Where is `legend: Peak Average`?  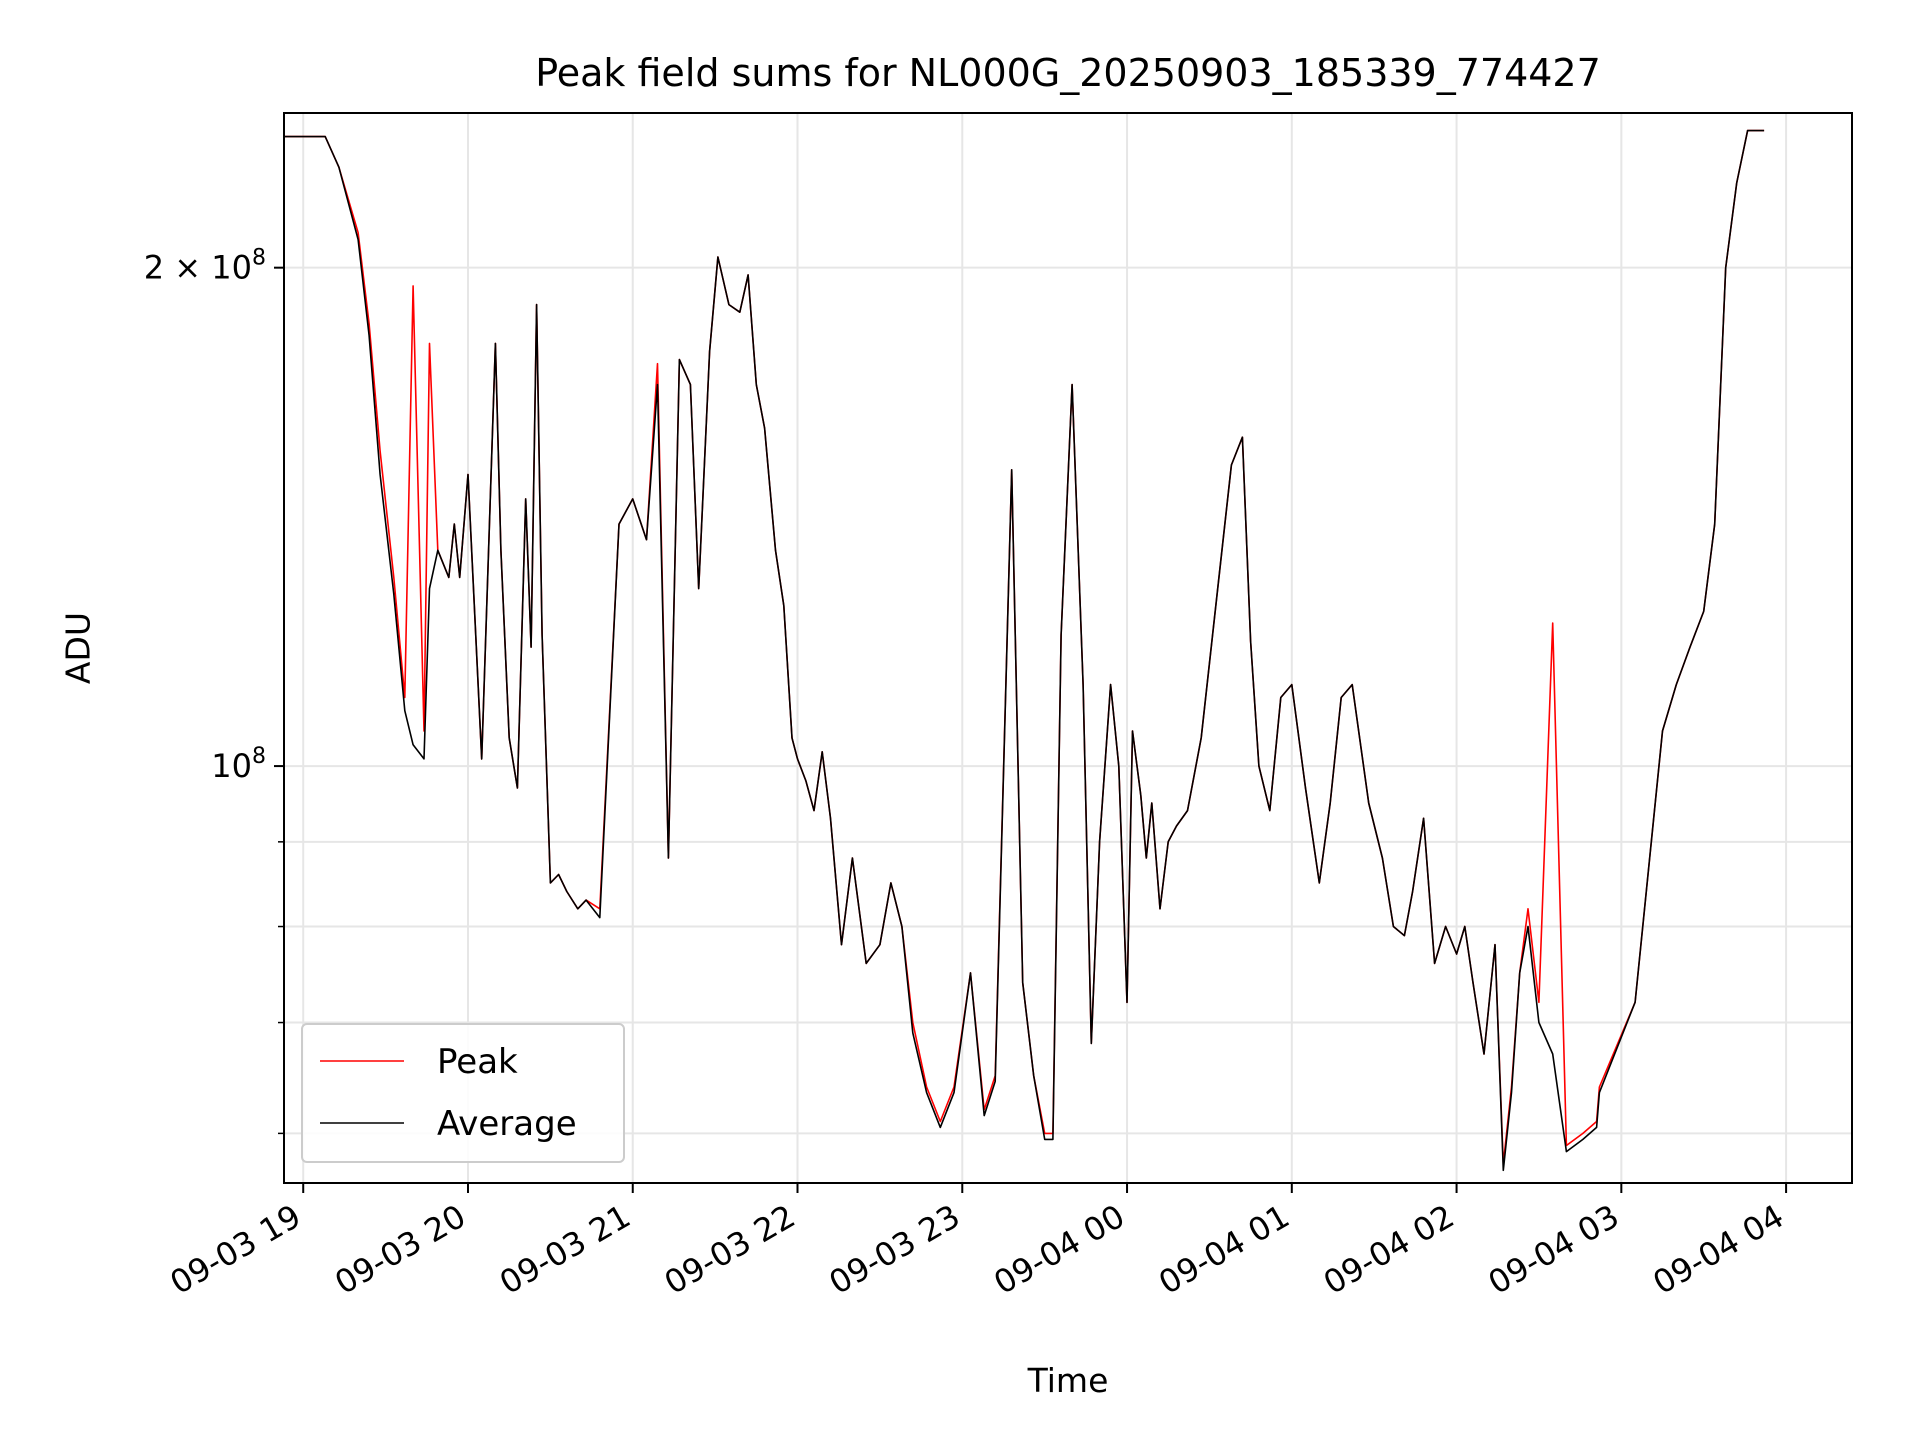 legend: Peak Average is located at coordinates (463, 1093).